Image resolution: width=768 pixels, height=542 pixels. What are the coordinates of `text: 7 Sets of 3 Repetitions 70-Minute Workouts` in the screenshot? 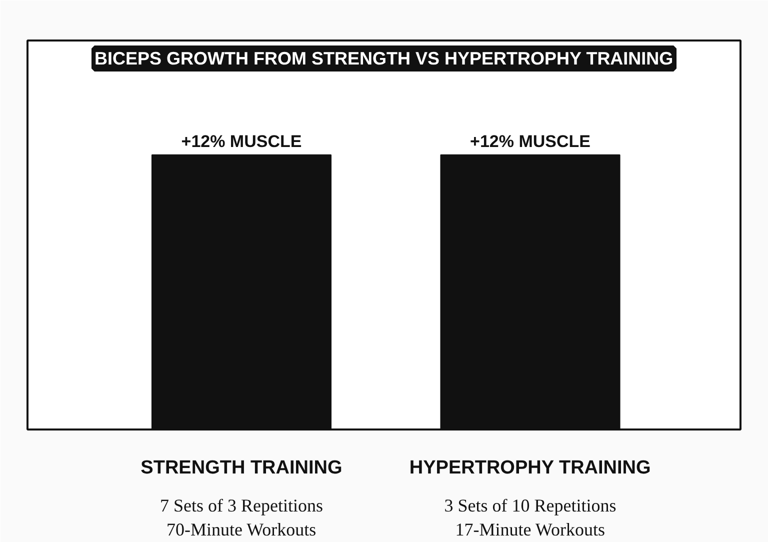 It's located at (241, 518).